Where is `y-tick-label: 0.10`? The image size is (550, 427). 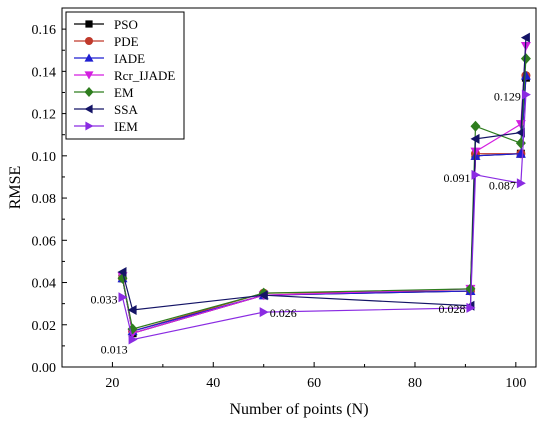
y-tick-label: 0.10 is located at coordinates (44, 157).